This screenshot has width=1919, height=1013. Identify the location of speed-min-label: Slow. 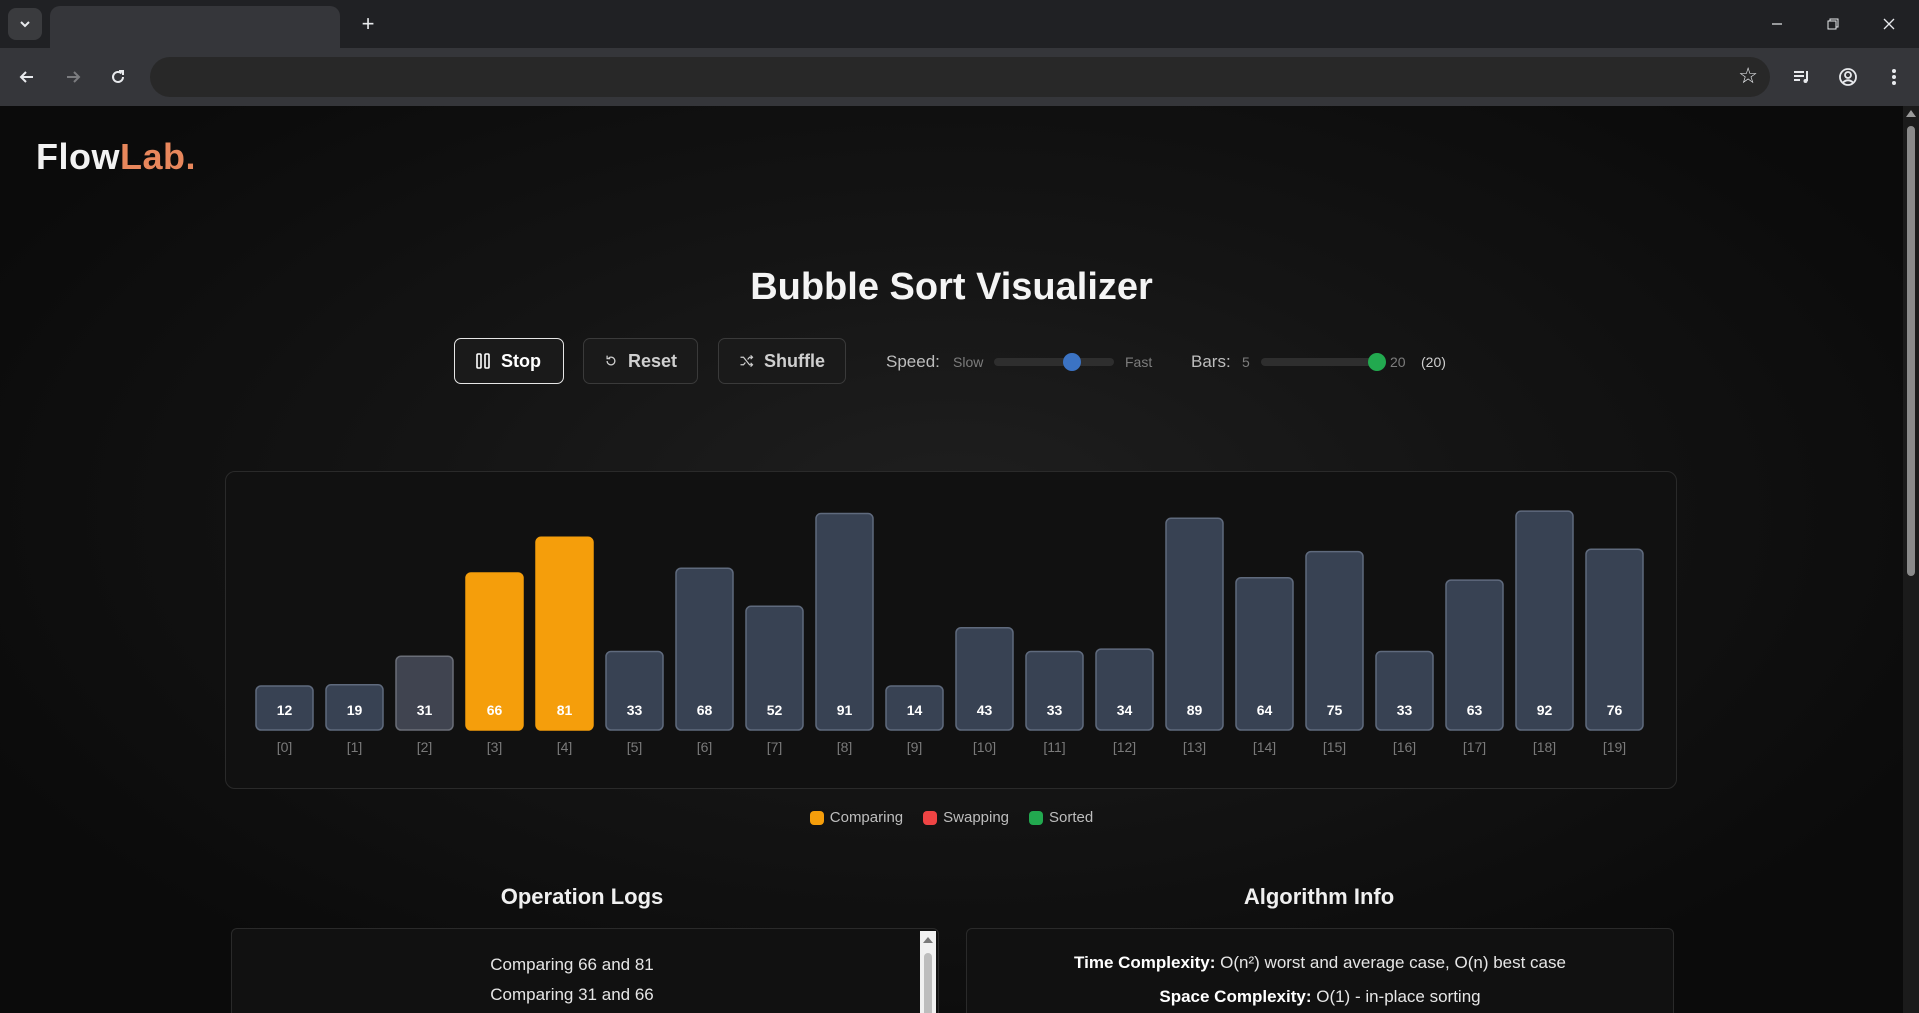
(968, 362).